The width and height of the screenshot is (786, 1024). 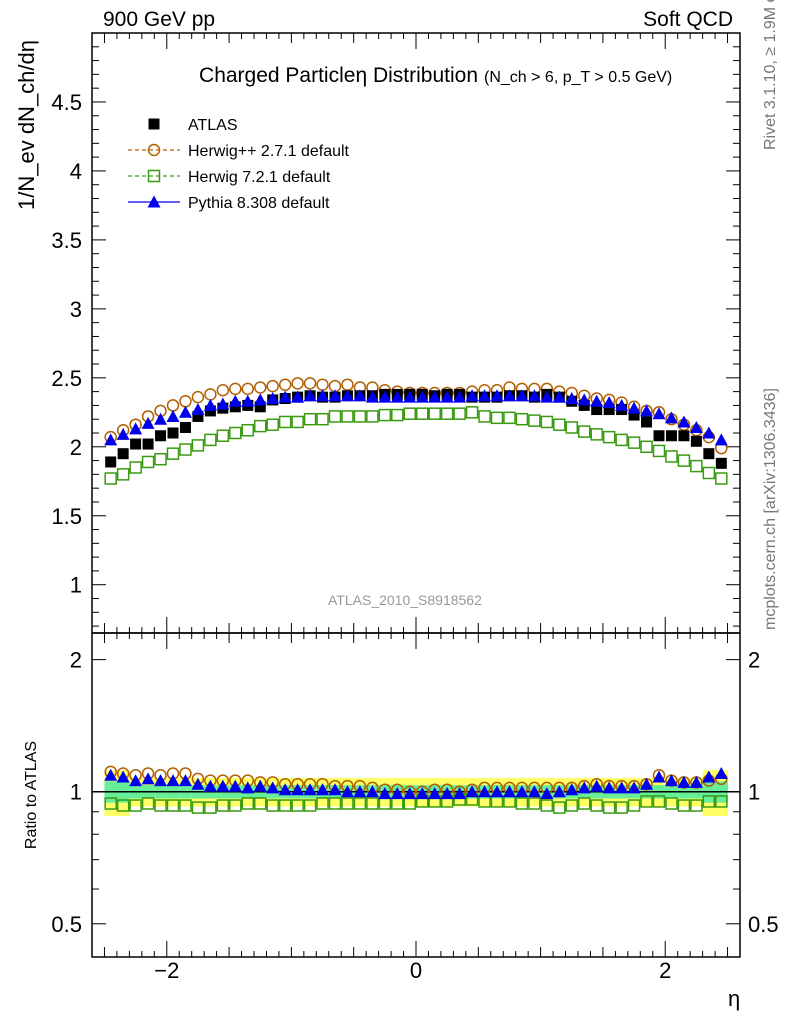 I want to click on main-y-tick-label: 3, so click(x=76, y=309).